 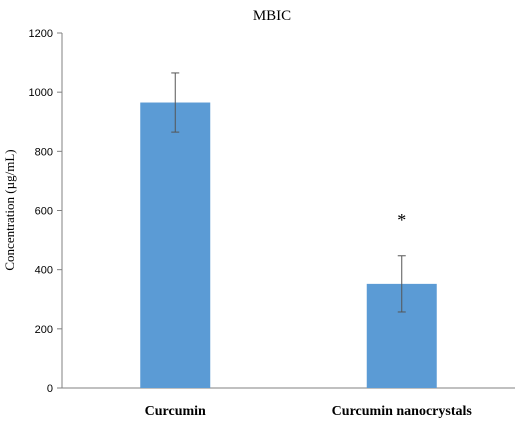 What do you see at coordinates (402, 411) in the screenshot?
I see `category-label-2: Curcumin nanocrystals` at bounding box center [402, 411].